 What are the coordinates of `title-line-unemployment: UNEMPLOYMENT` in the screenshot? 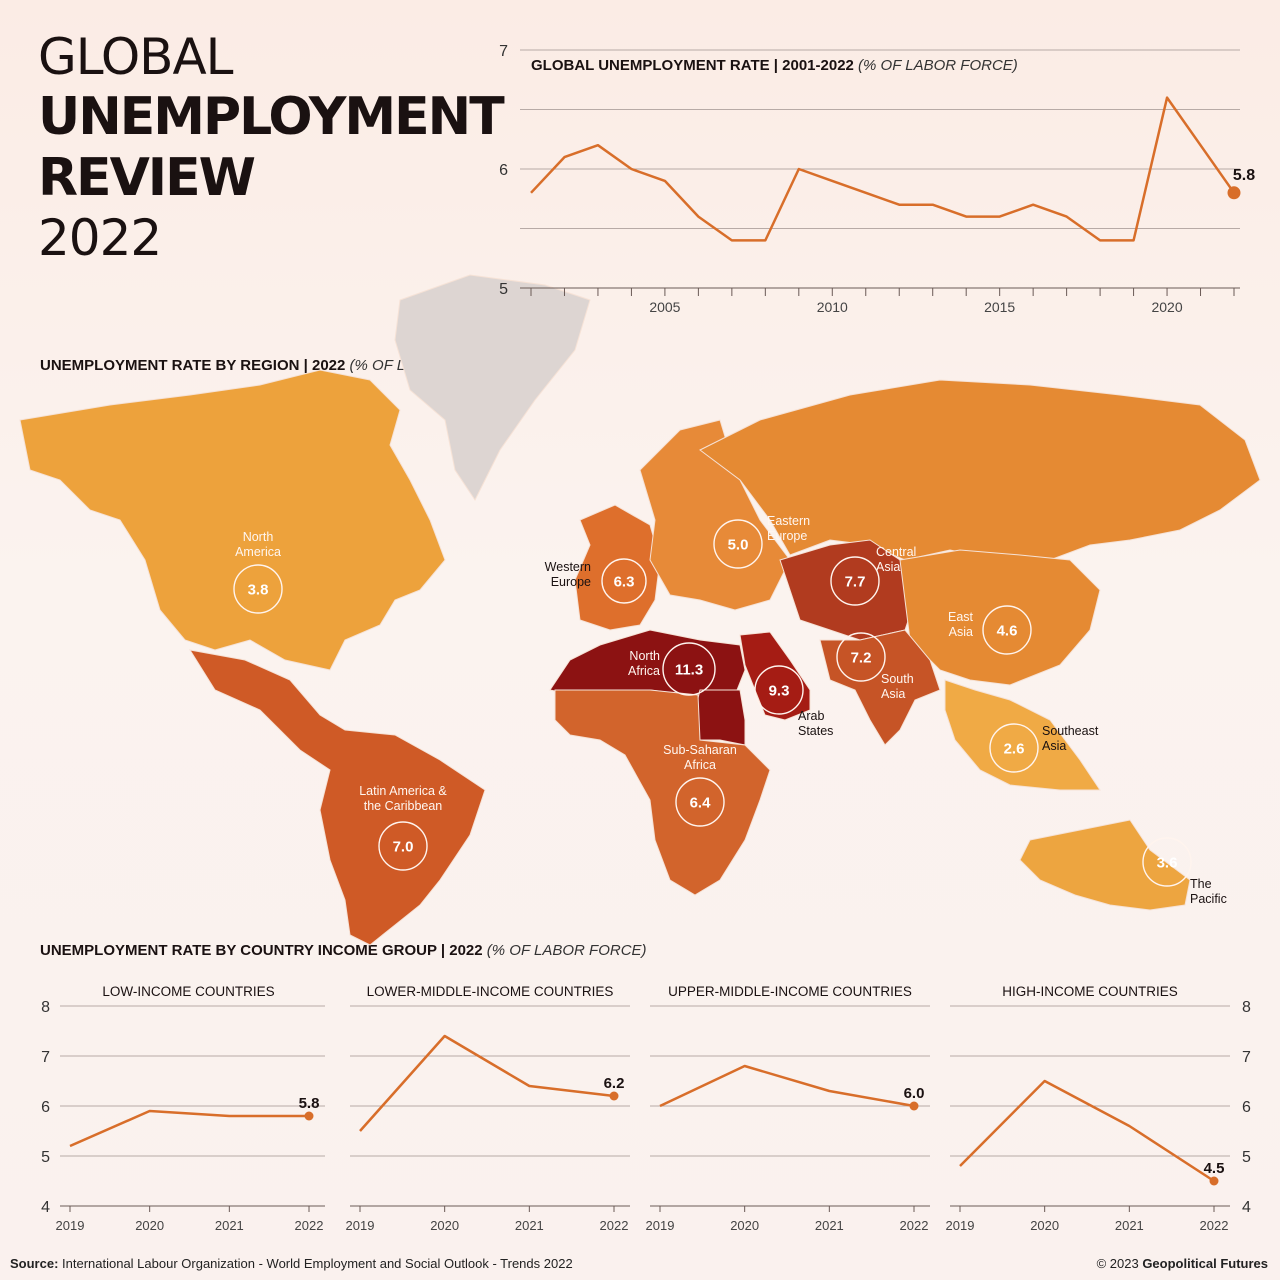 It's located at (271, 117).